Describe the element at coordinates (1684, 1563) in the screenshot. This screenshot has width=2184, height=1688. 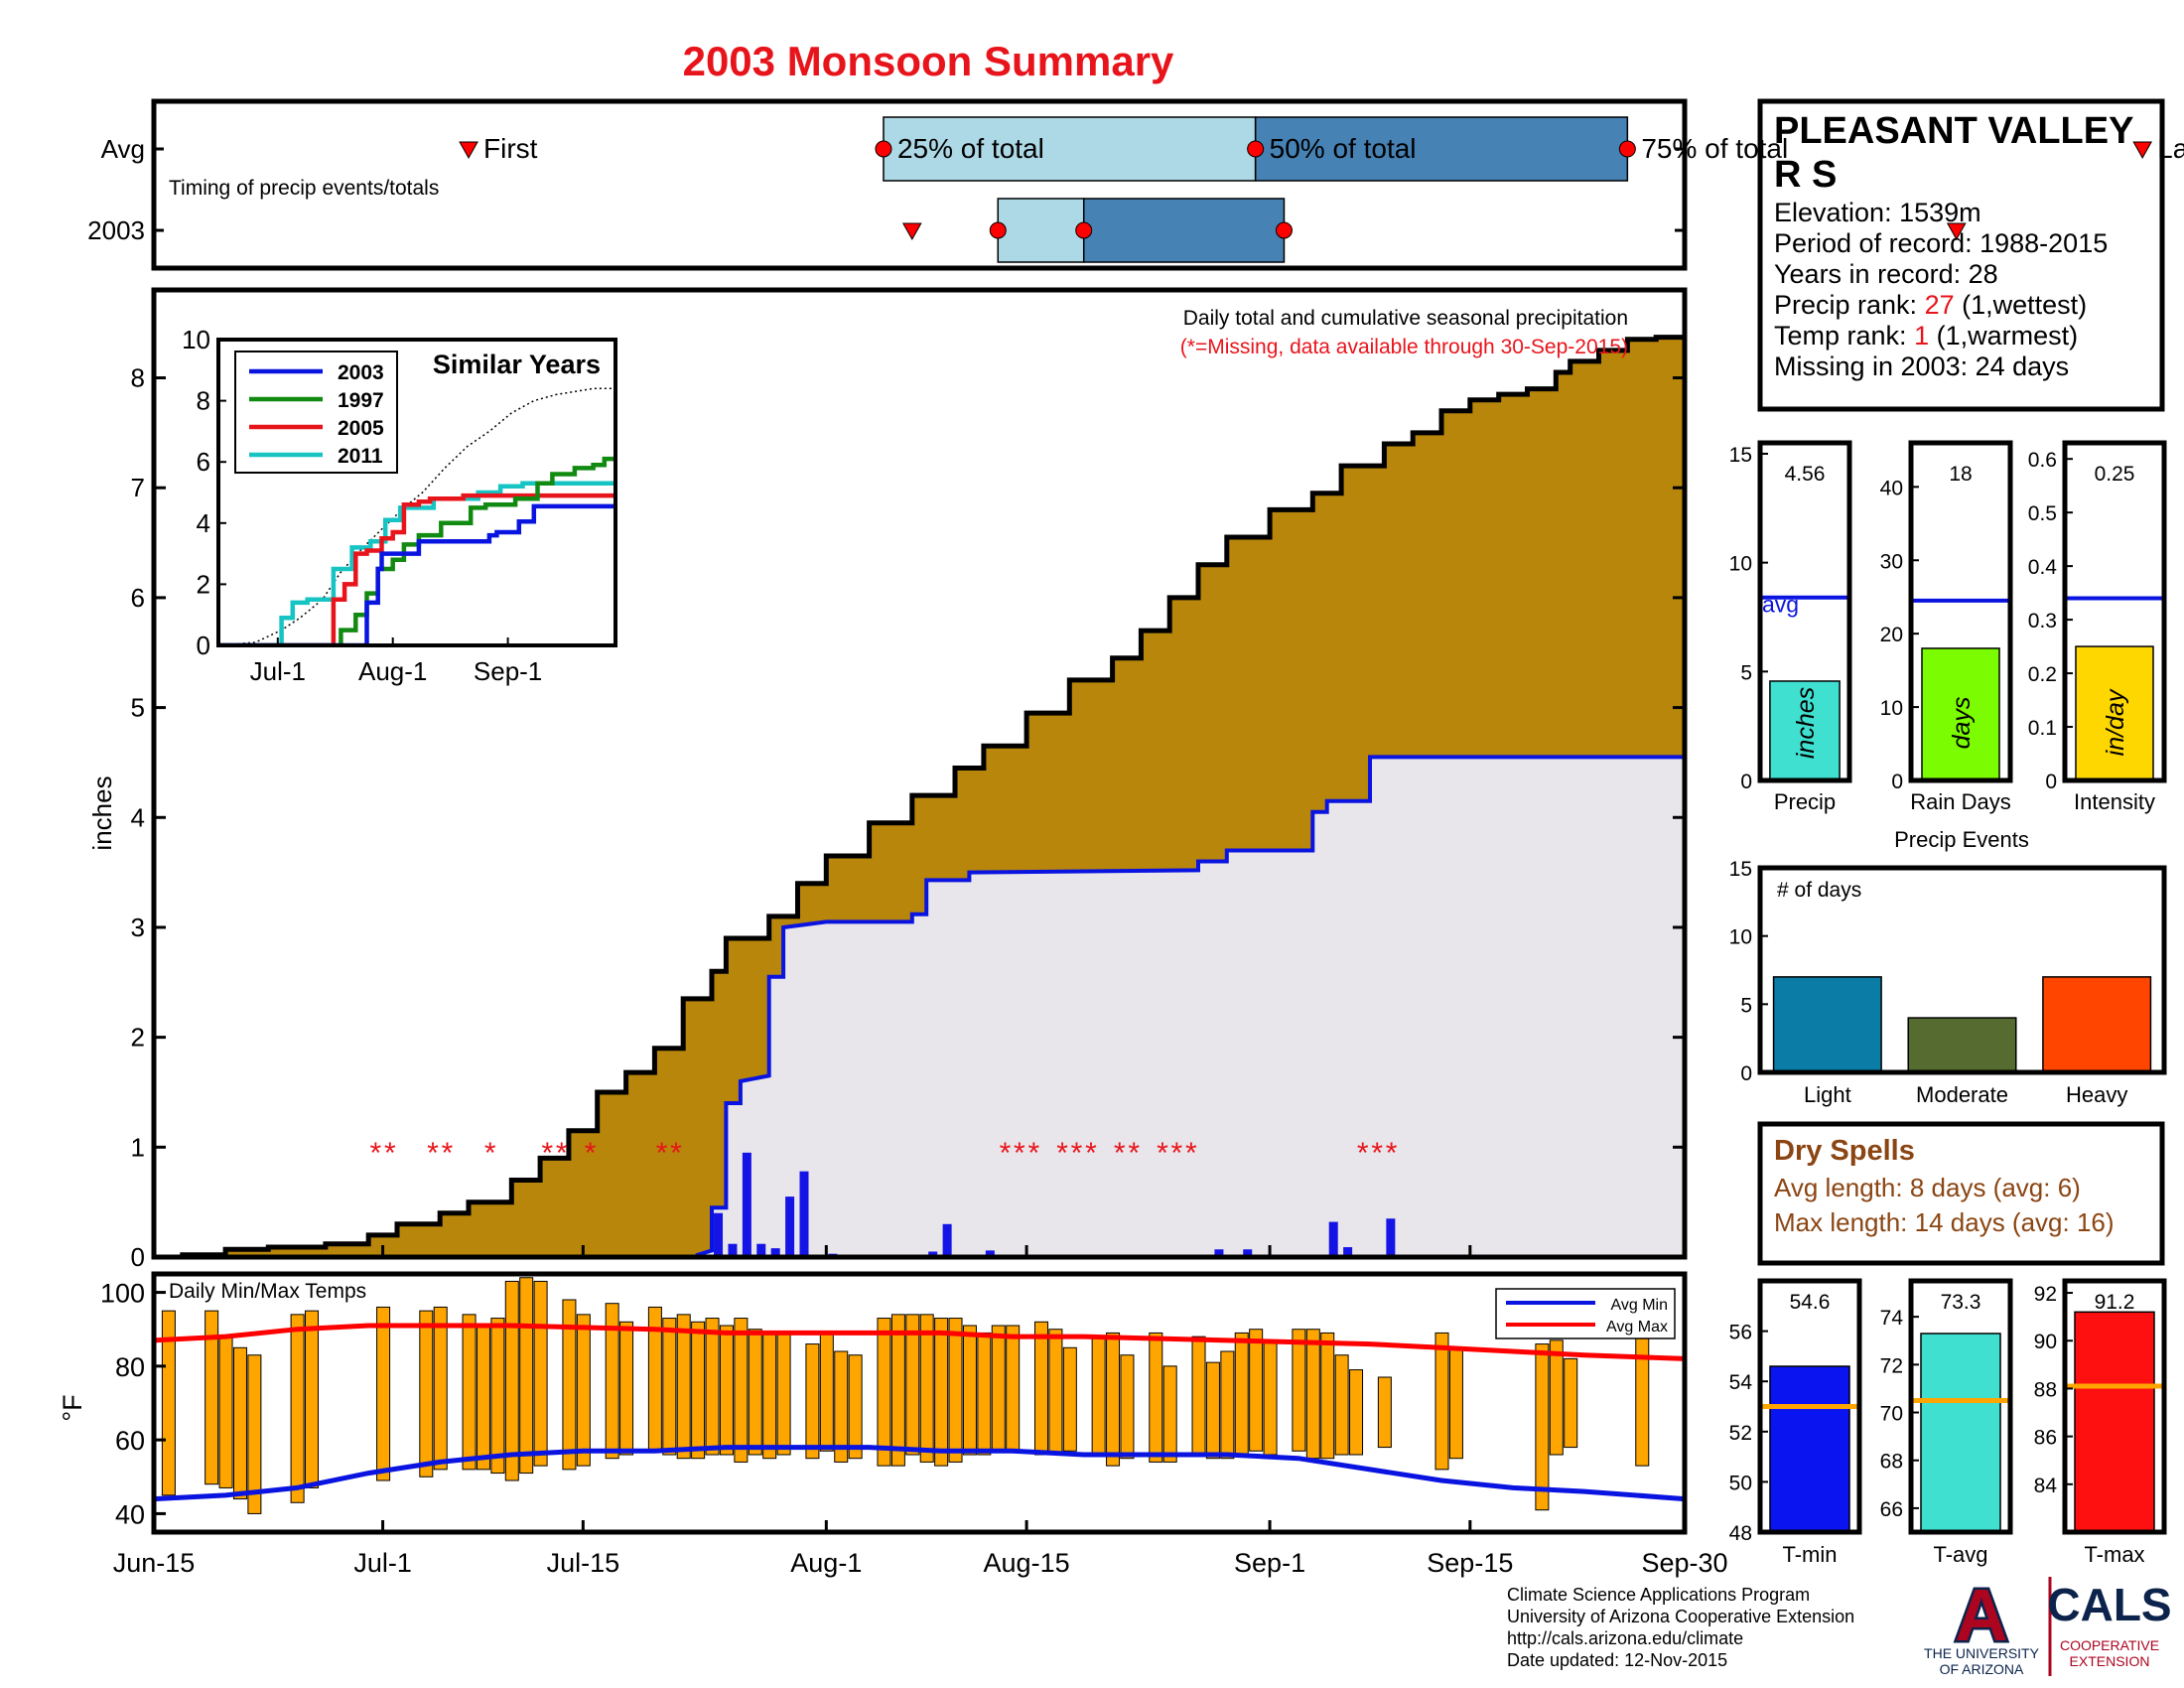
I see `temp-xtick-label: Sep-30` at that location.